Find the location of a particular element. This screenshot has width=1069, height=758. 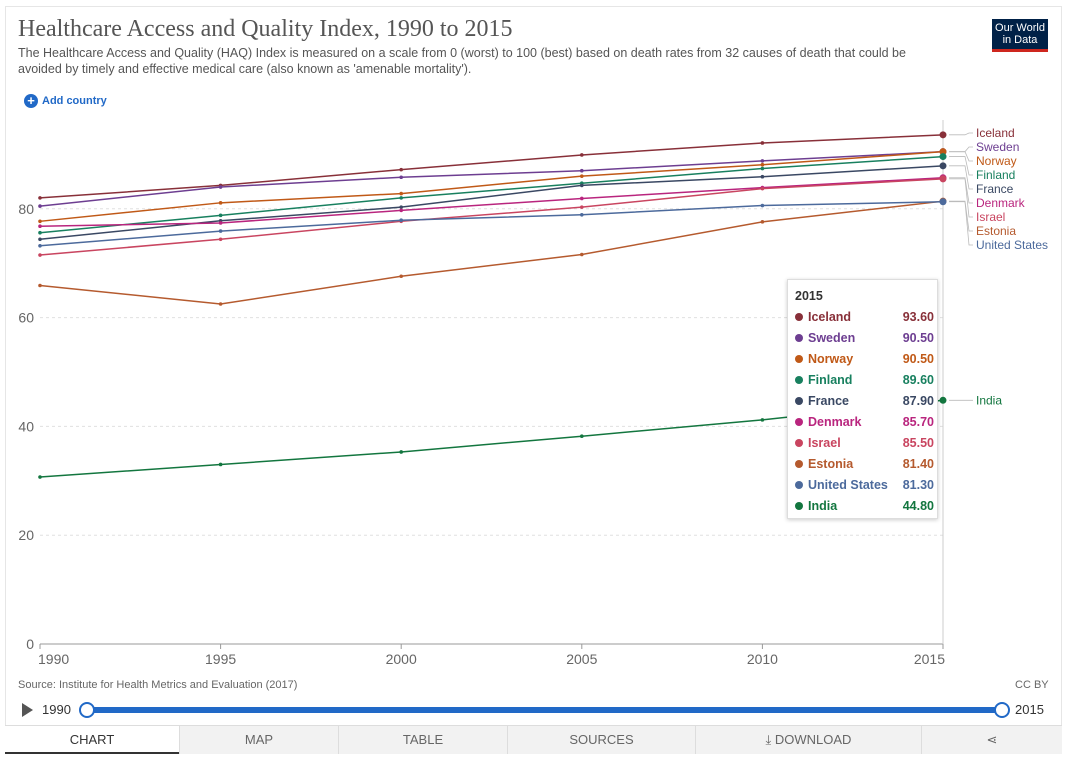

tab-sources: SOURCES is located at coordinates (601, 740).